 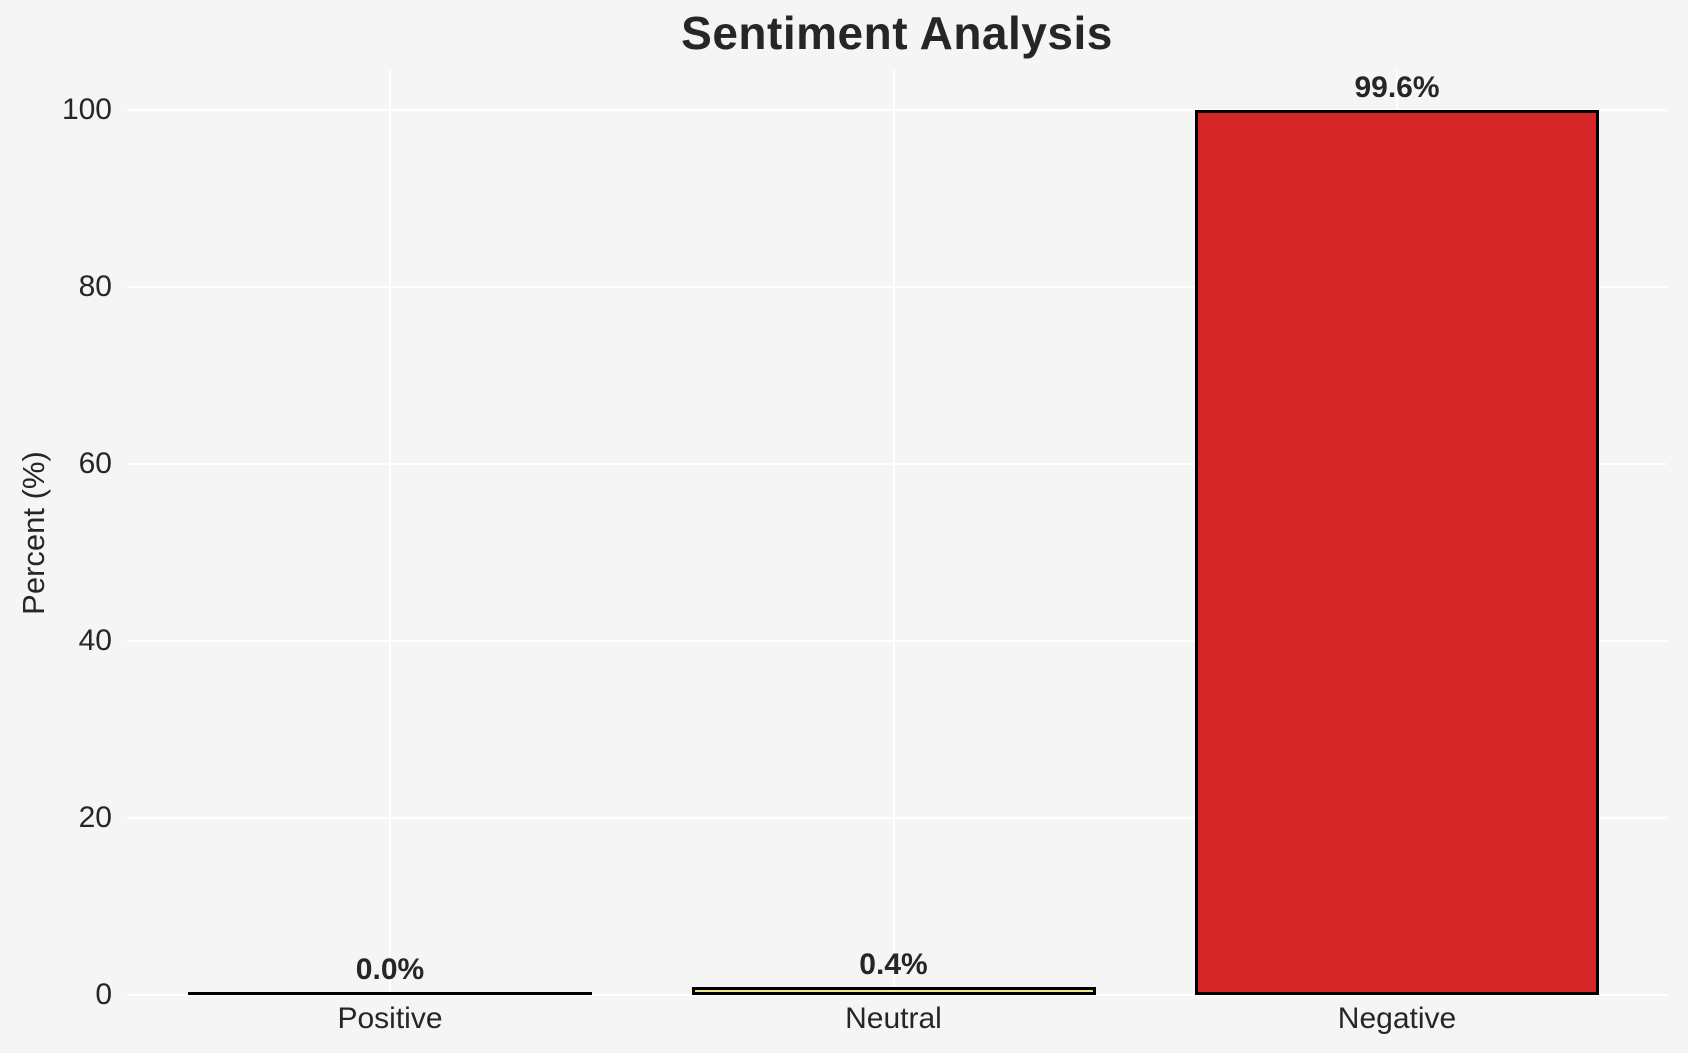 I want to click on x-tick-label: Positive, so click(x=390, y=1018).